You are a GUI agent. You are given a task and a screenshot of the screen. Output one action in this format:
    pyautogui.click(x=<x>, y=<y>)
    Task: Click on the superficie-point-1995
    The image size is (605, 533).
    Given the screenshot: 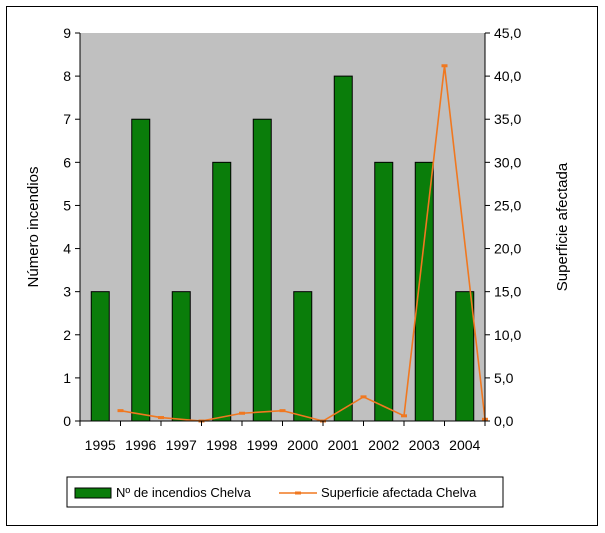 What is the action you would take?
    pyautogui.click(x=120, y=411)
    